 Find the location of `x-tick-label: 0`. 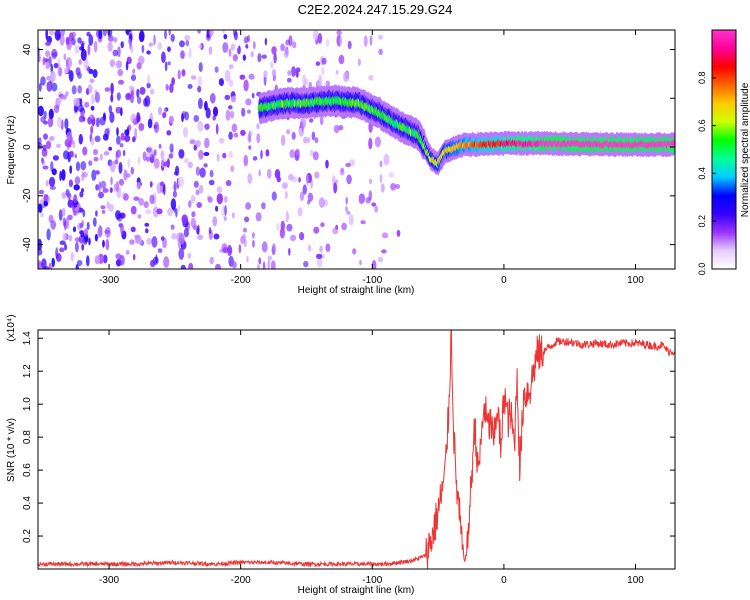

x-tick-label: 0 is located at coordinates (504, 280).